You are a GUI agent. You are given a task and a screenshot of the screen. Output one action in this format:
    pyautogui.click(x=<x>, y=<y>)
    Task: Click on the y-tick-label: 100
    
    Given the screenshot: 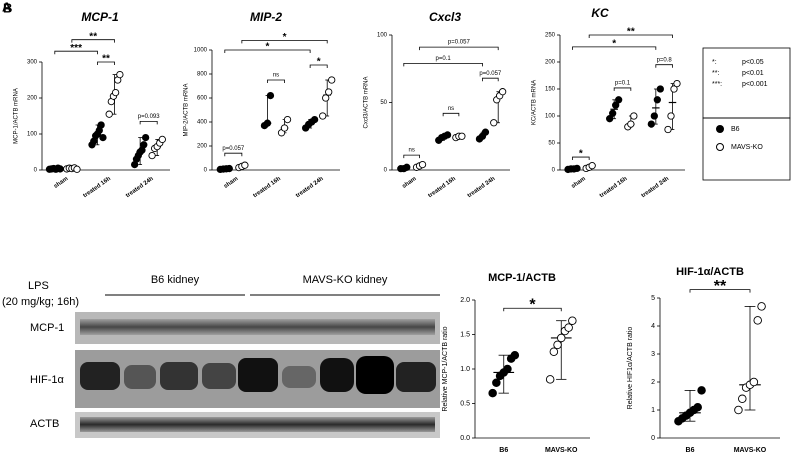 What is the action you would take?
    pyautogui.click(x=32, y=135)
    